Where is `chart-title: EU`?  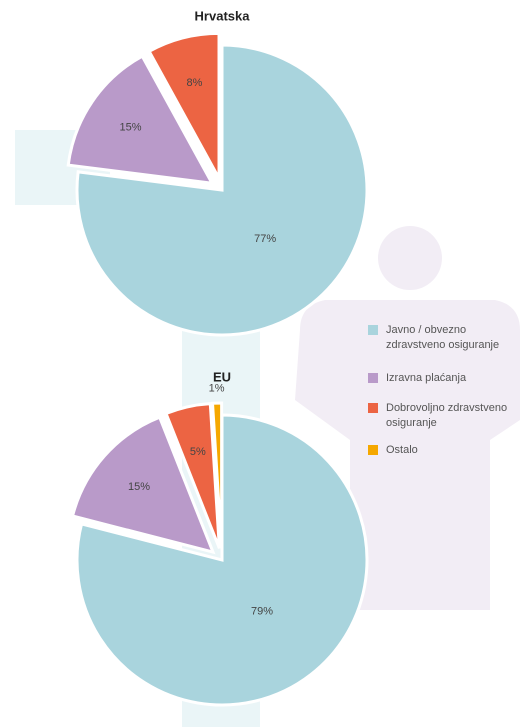 chart-title: EU is located at coordinates (222, 376).